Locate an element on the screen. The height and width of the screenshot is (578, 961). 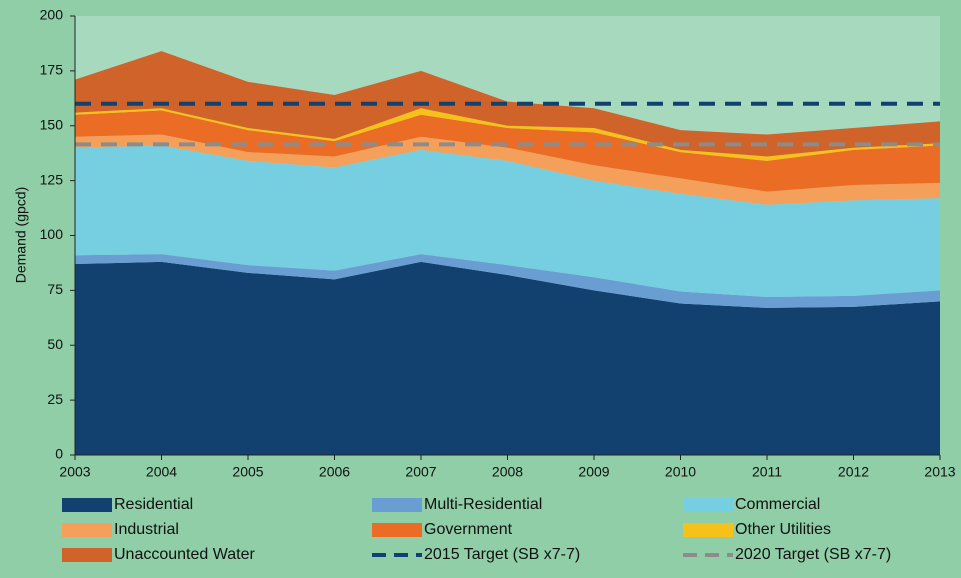
legend-label: Other Utilities is located at coordinates (783, 529).